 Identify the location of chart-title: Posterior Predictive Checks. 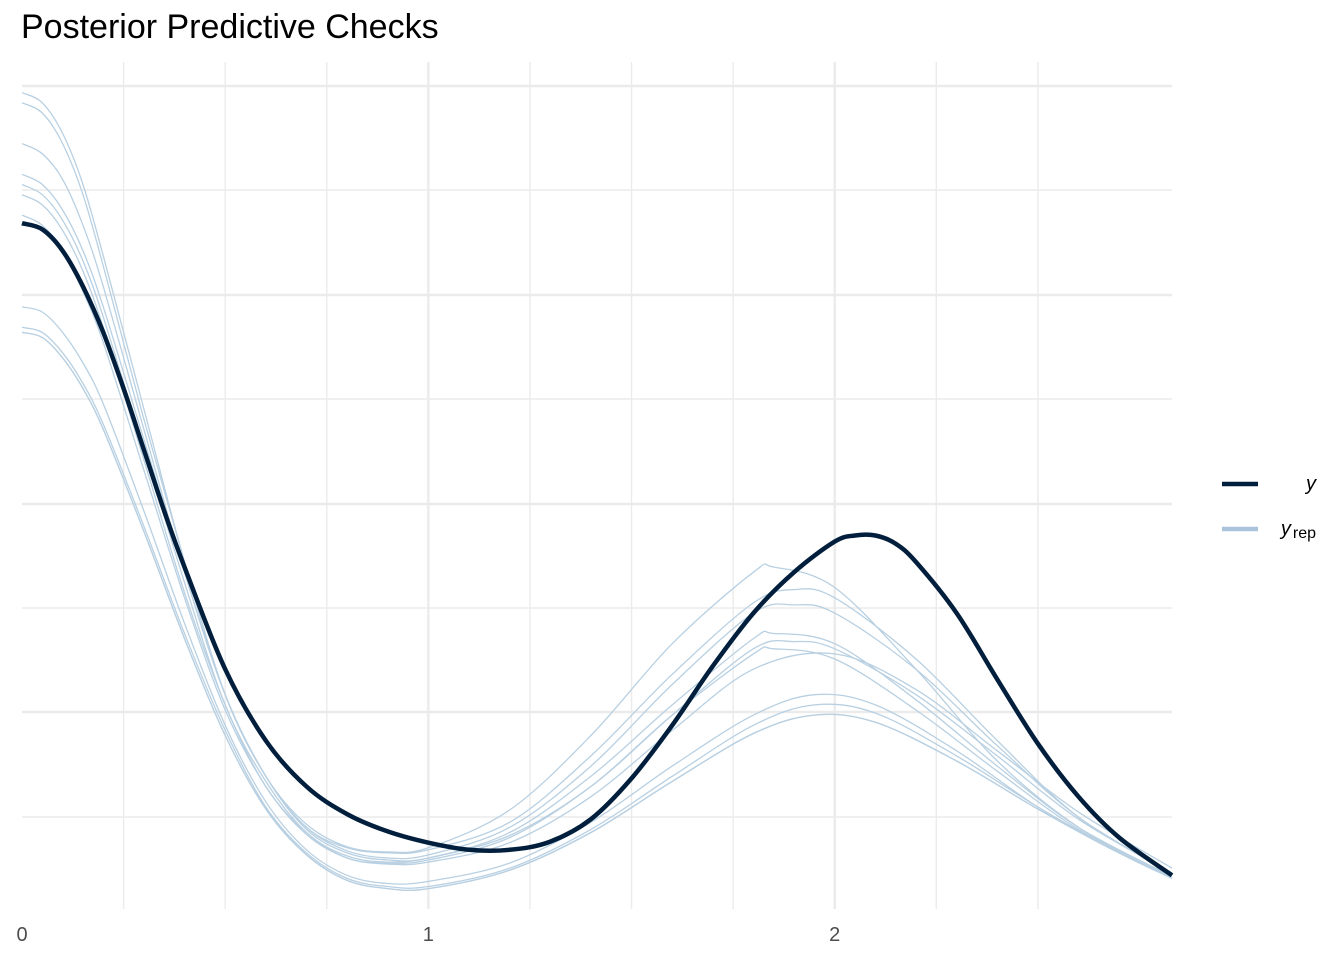
(230, 27).